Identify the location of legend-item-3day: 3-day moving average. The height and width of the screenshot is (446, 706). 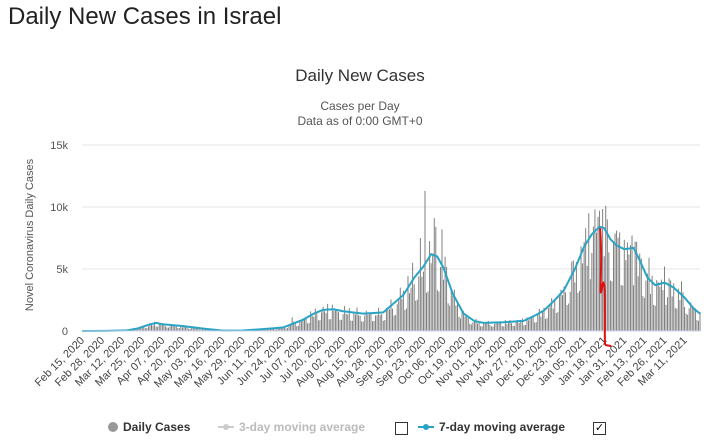
(291, 427).